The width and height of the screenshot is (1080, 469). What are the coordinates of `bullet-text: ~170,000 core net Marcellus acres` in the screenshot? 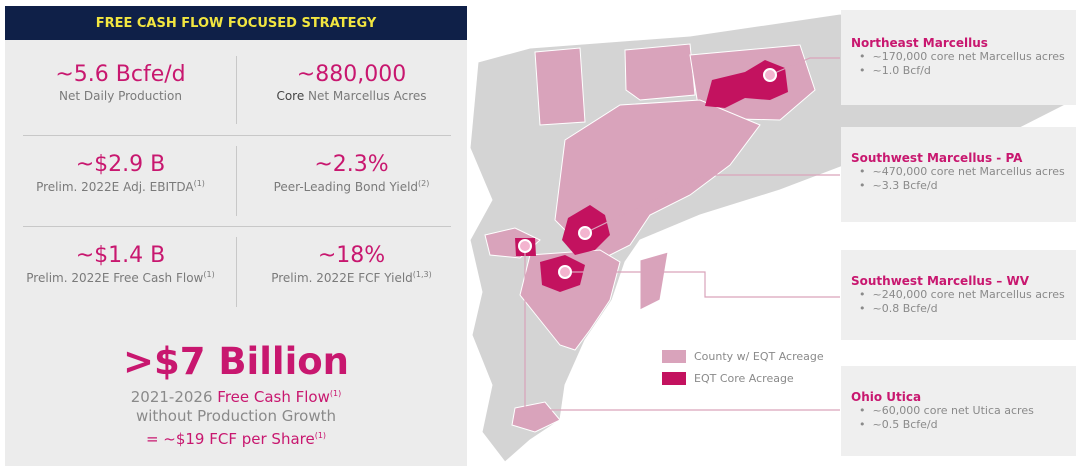 It's located at (968, 56).